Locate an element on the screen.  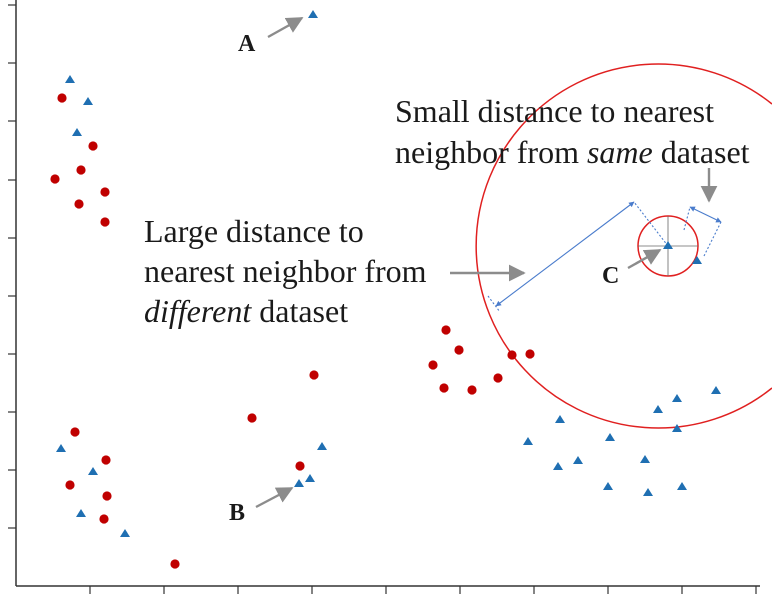
measurement-lines is located at coordinates (604, 257).